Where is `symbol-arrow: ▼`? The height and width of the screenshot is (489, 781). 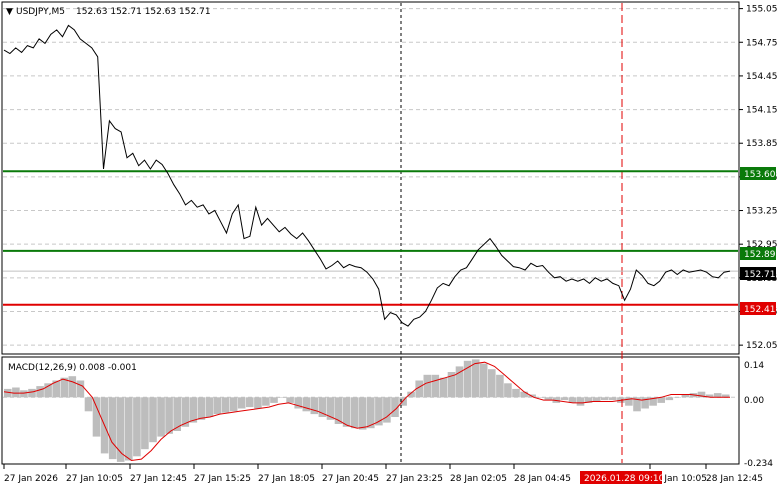 symbol-arrow: ▼ is located at coordinates (9, 12).